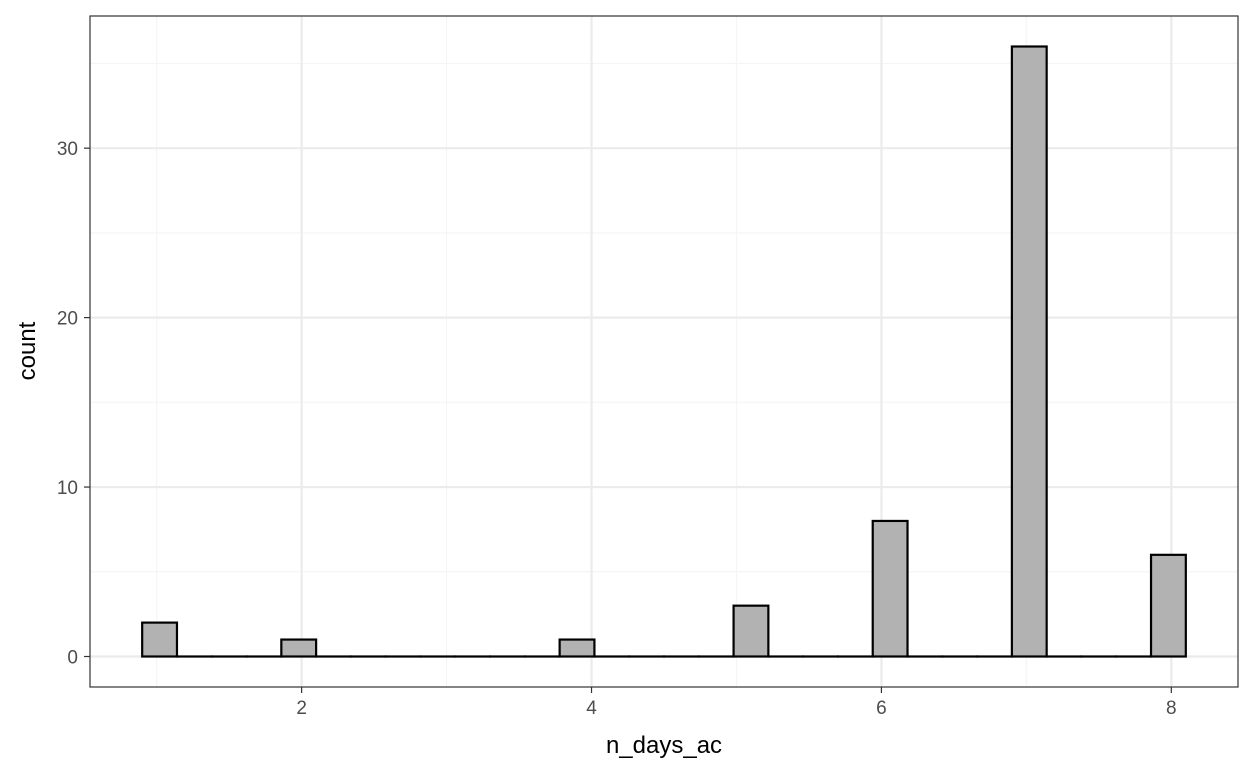 Image resolution: width=1254 pixels, height=775 pixels. Describe the element at coordinates (67, 319) in the screenshot. I see `y-tick-label: 20` at that location.